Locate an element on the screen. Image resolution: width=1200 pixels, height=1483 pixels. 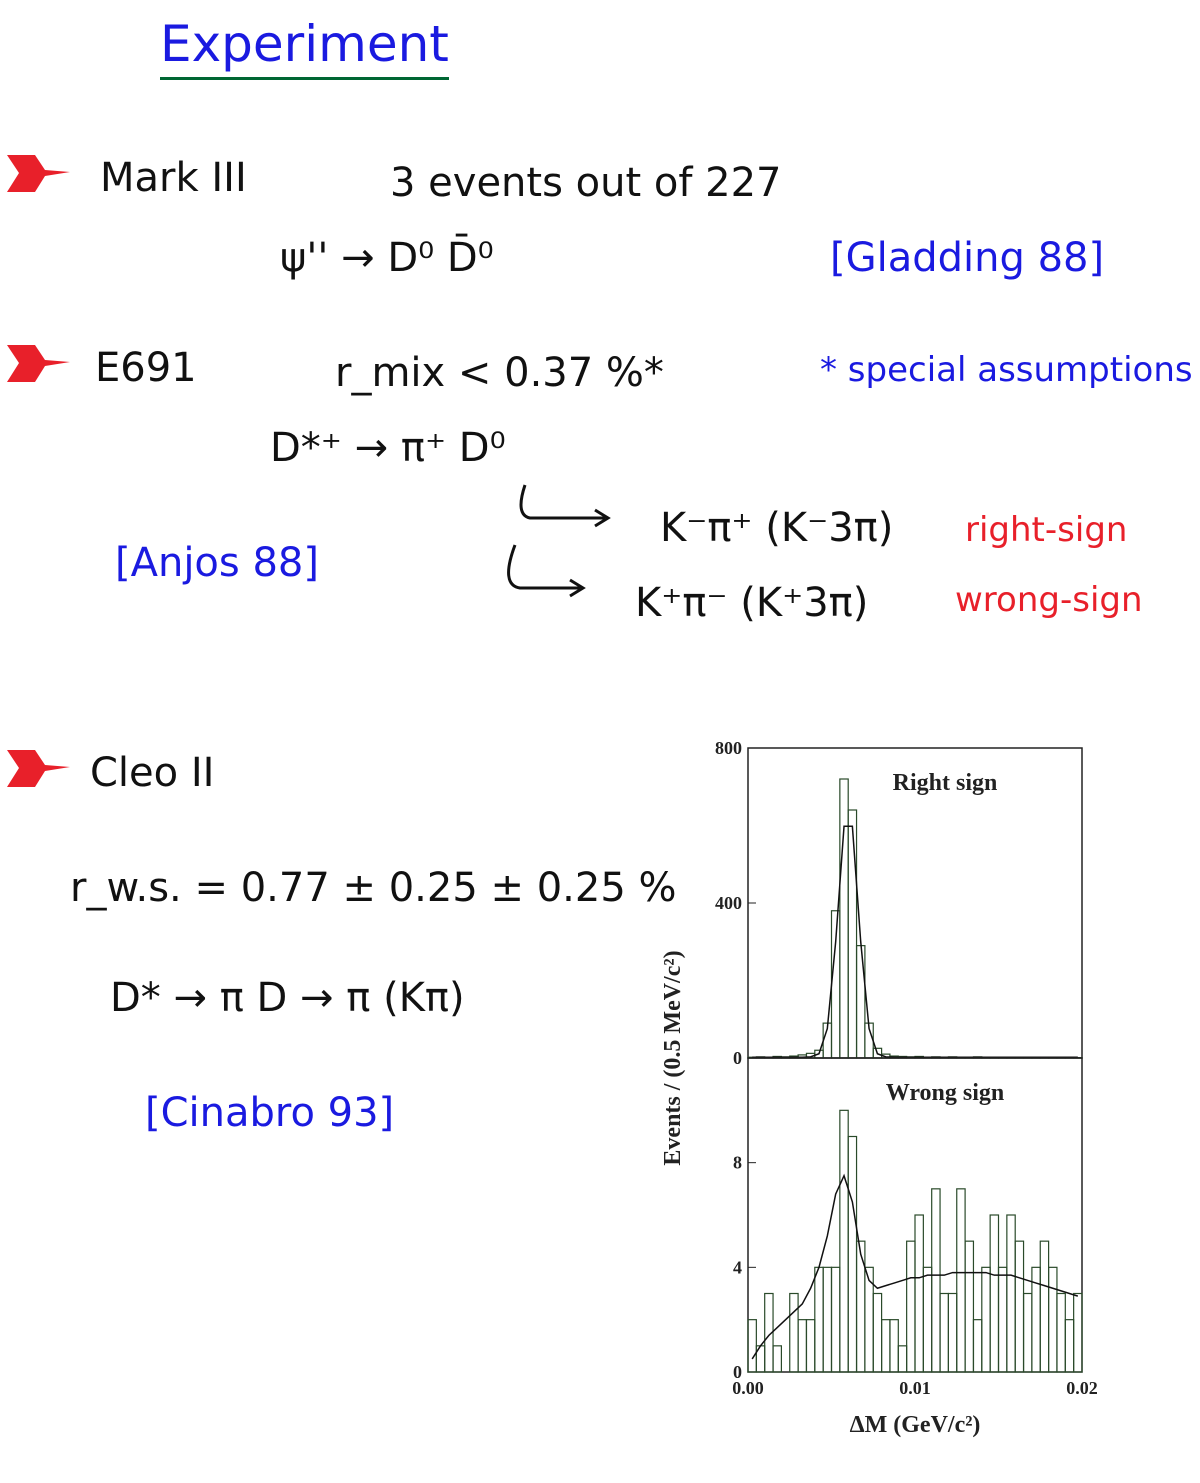
decay-mode: K⁻π⁺ (K⁻3π) is located at coordinates (777, 528).